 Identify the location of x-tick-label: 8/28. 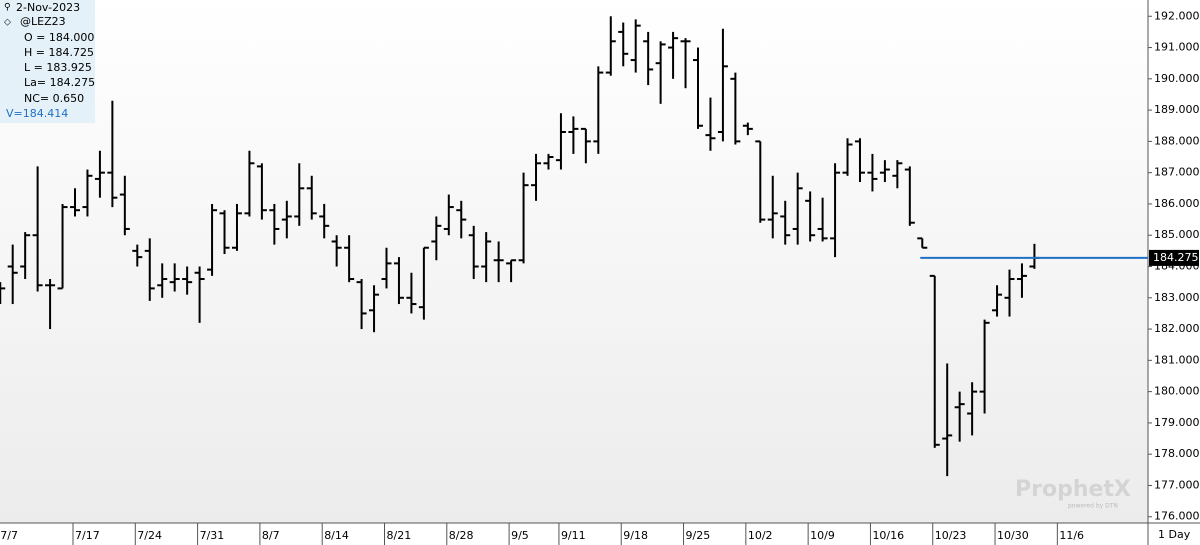
(461, 535).